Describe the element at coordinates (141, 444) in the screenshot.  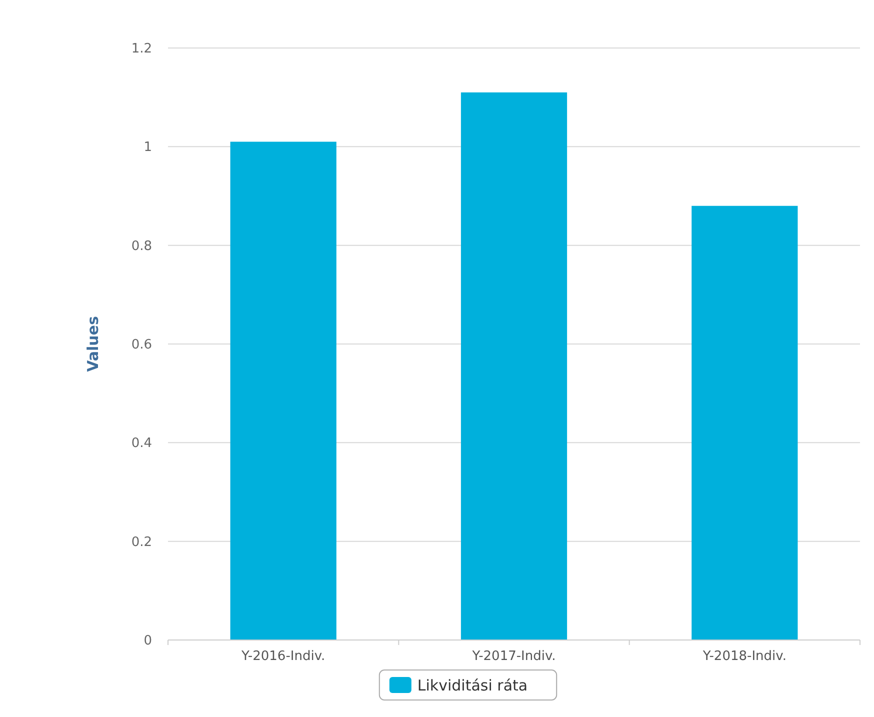
I see `y-tick-label: 0.4` at that location.